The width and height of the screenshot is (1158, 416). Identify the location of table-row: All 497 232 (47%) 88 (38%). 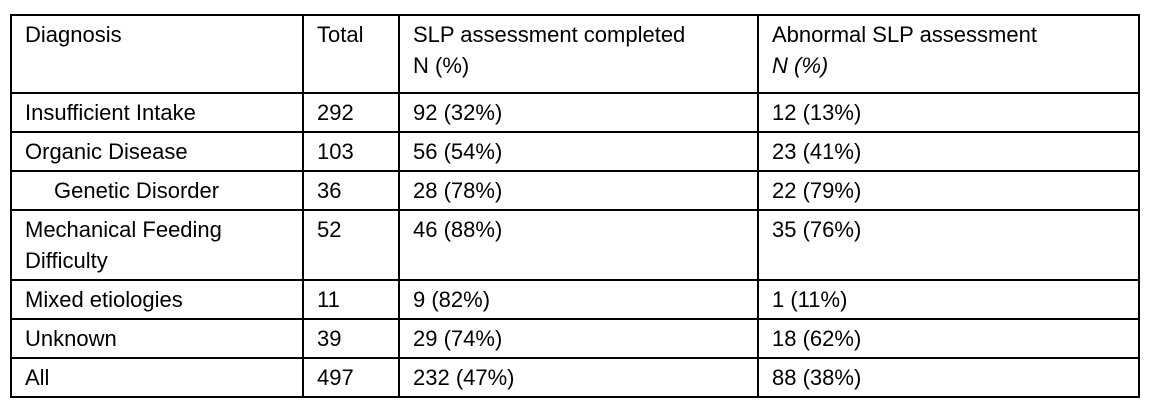
(575, 377).